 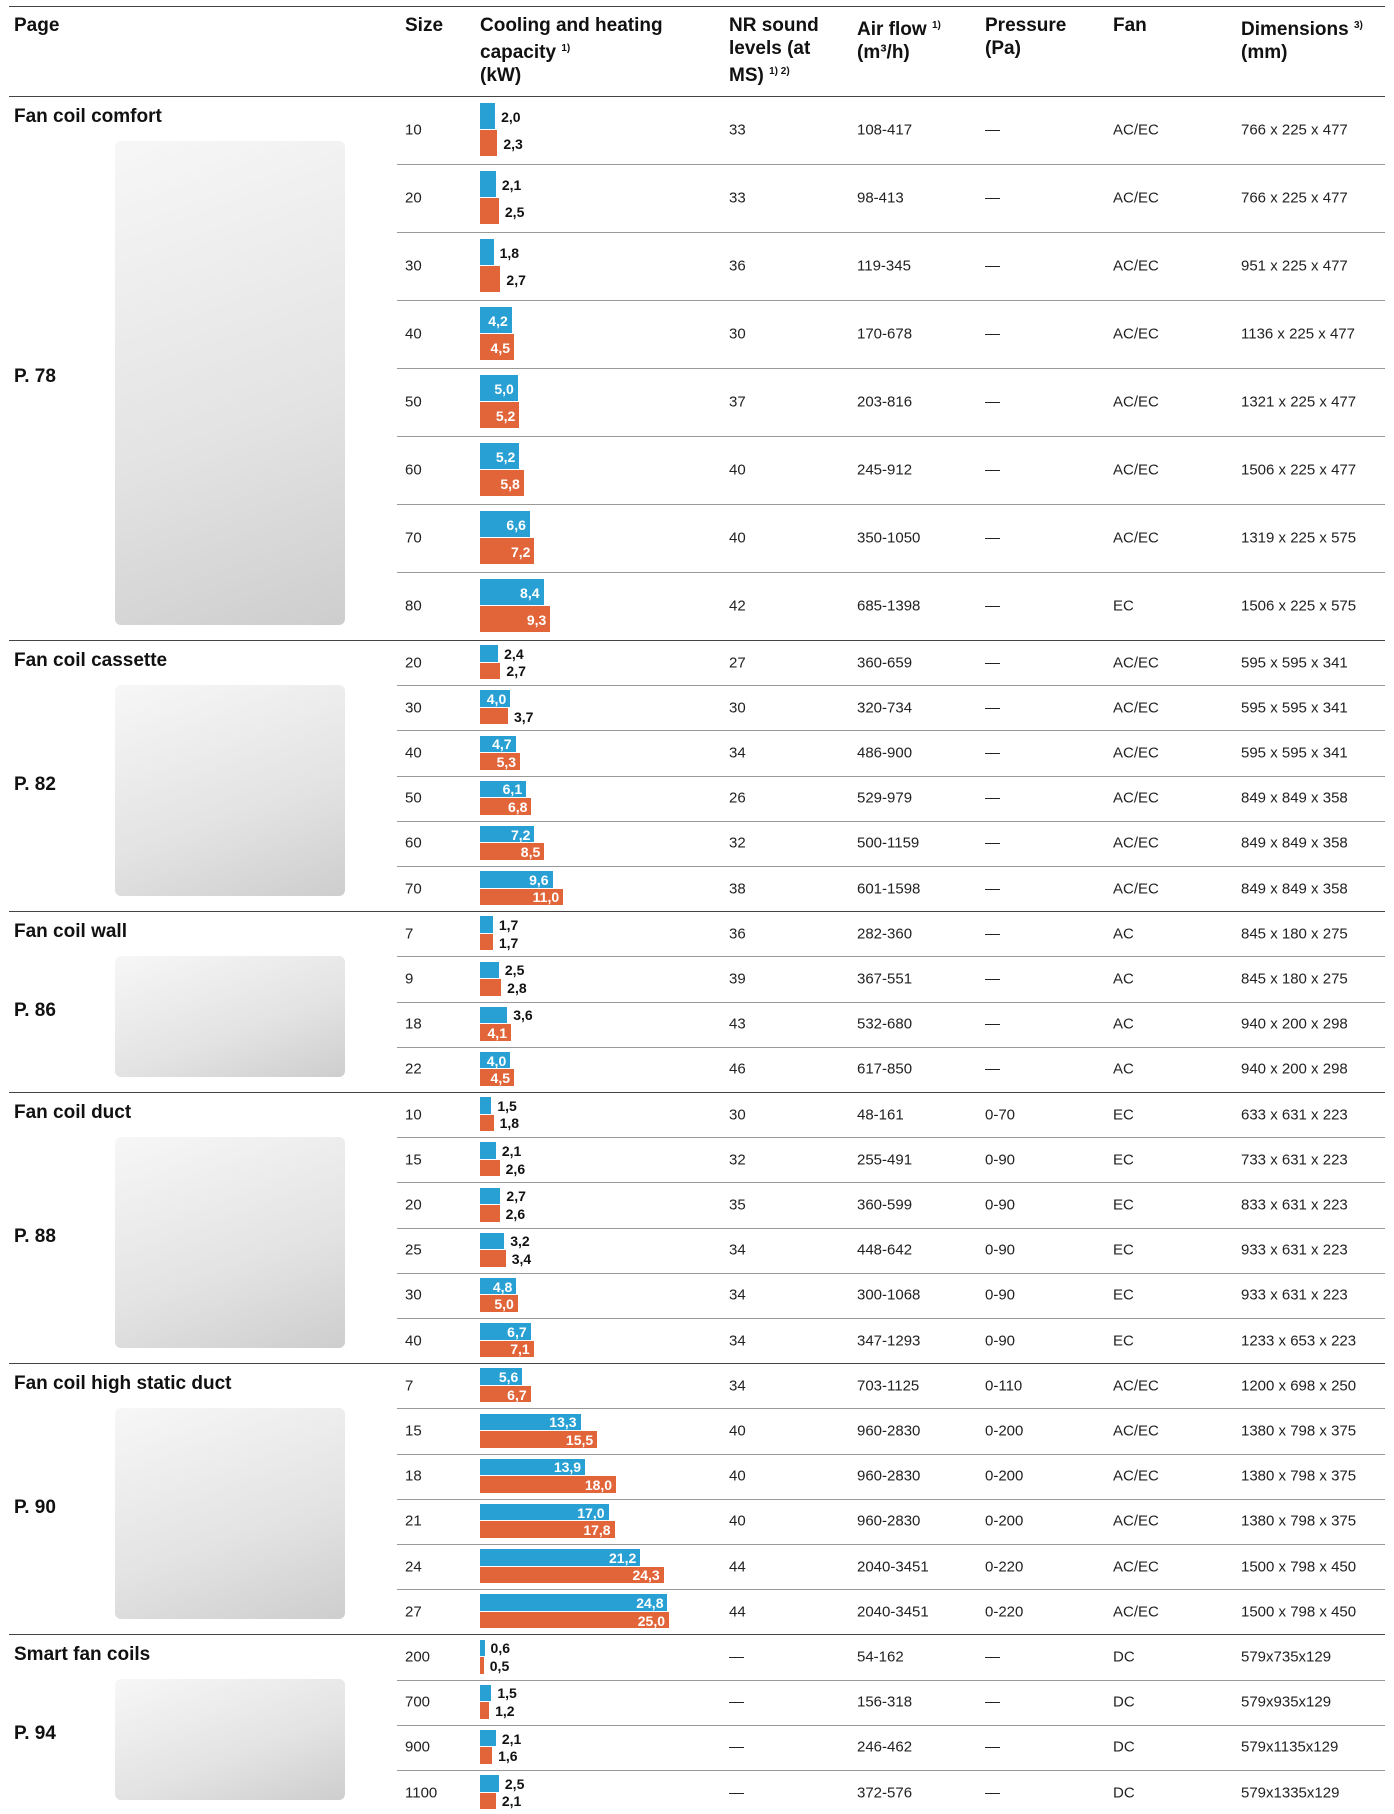 What do you see at coordinates (508, 1756) in the screenshot?
I see `heating-label: 1,6` at bounding box center [508, 1756].